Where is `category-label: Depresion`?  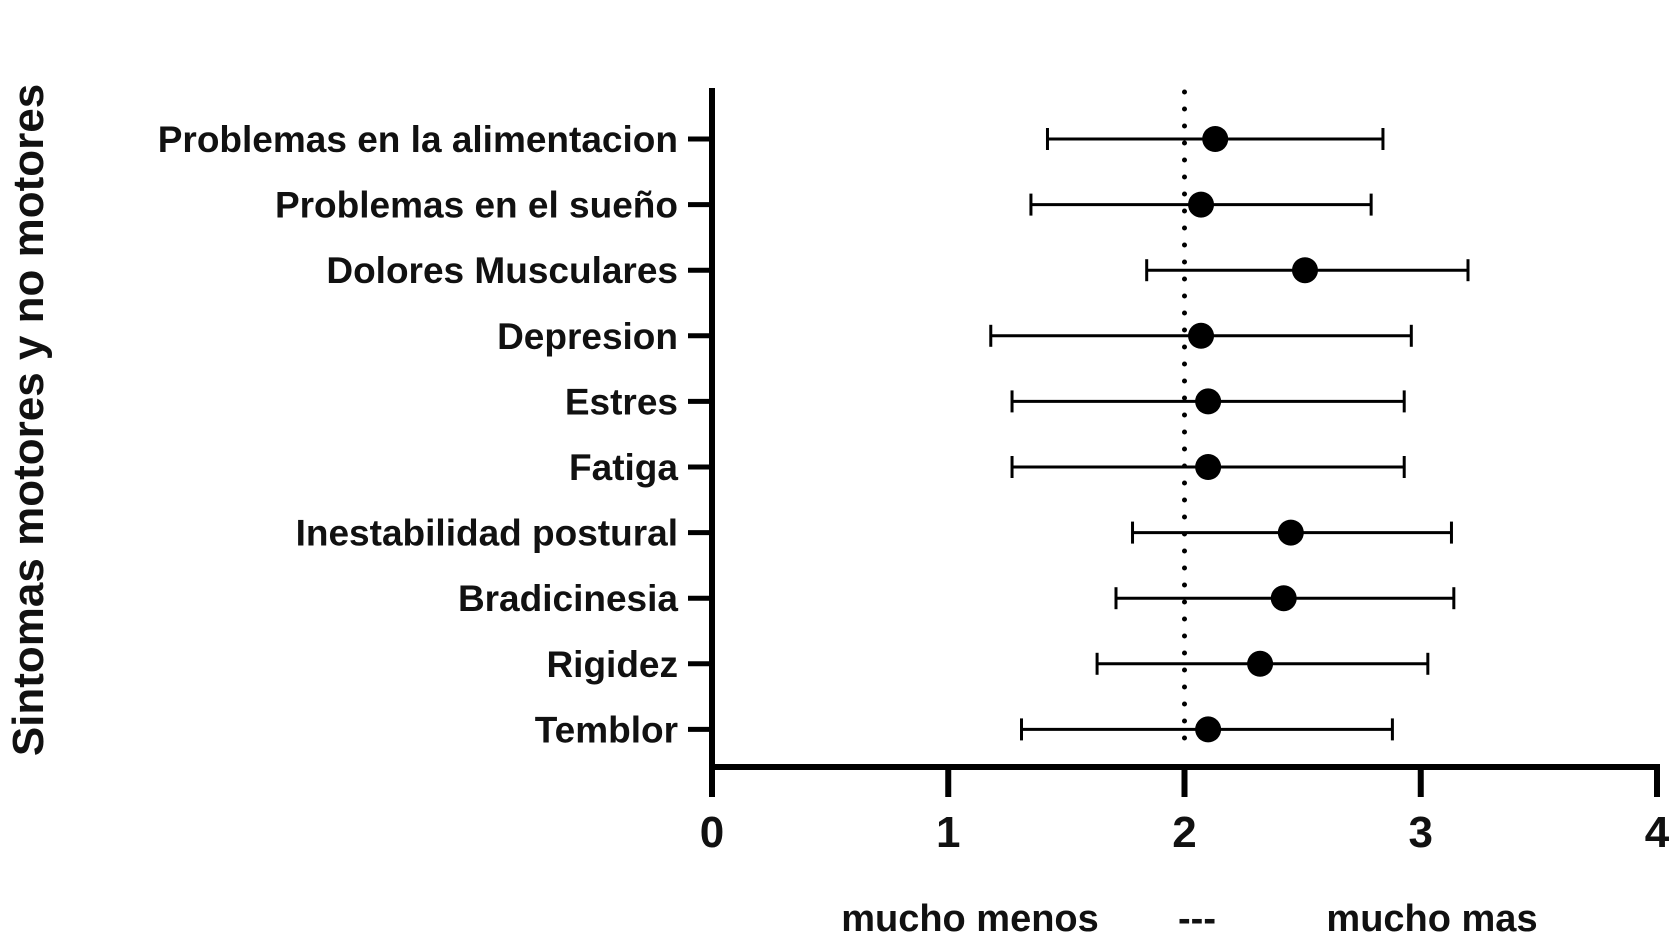
category-label: Depresion is located at coordinates (587, 336).